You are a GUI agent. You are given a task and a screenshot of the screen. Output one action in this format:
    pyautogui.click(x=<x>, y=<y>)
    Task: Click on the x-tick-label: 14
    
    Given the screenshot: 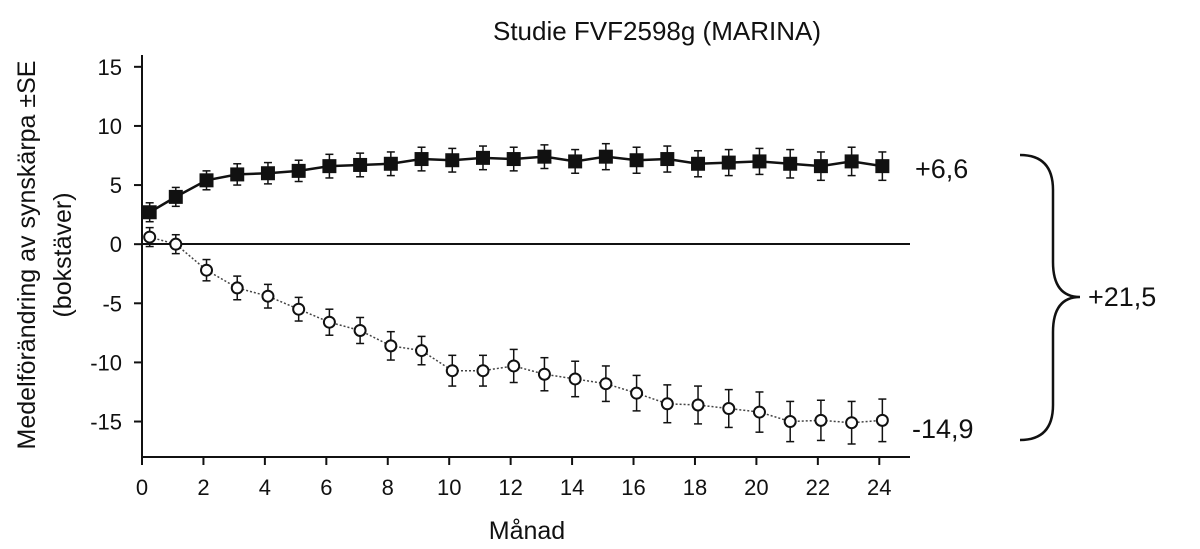 What is the action you would take?
    pyautogui.click(x=572, y=487)
    